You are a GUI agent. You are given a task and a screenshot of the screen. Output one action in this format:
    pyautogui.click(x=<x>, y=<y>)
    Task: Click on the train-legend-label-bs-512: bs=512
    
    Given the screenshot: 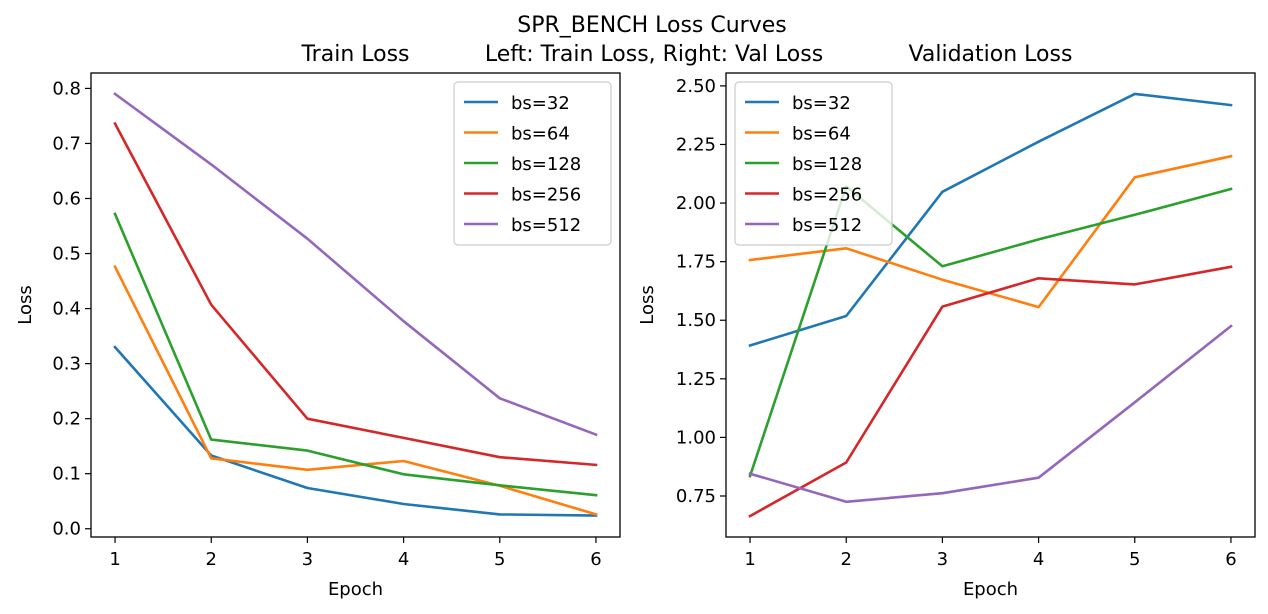 What is the action you would take?
    pyautogui.click(x=546, y=225)
    